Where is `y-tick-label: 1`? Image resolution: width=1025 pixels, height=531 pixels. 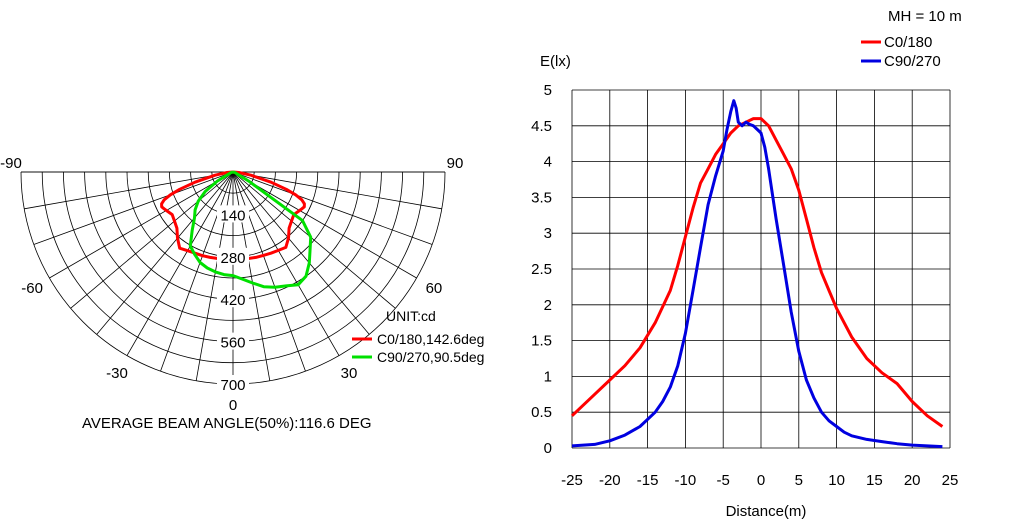
y-tick-label: 1 is located at coordinates (548, 376).